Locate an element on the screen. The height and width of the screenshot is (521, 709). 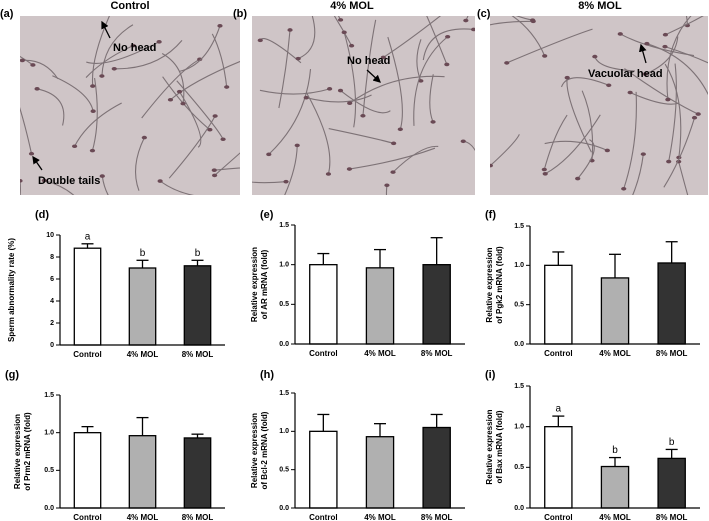
y-axis-label: of Prm2 mRNA (fold) is located at coordinates (27, 451).